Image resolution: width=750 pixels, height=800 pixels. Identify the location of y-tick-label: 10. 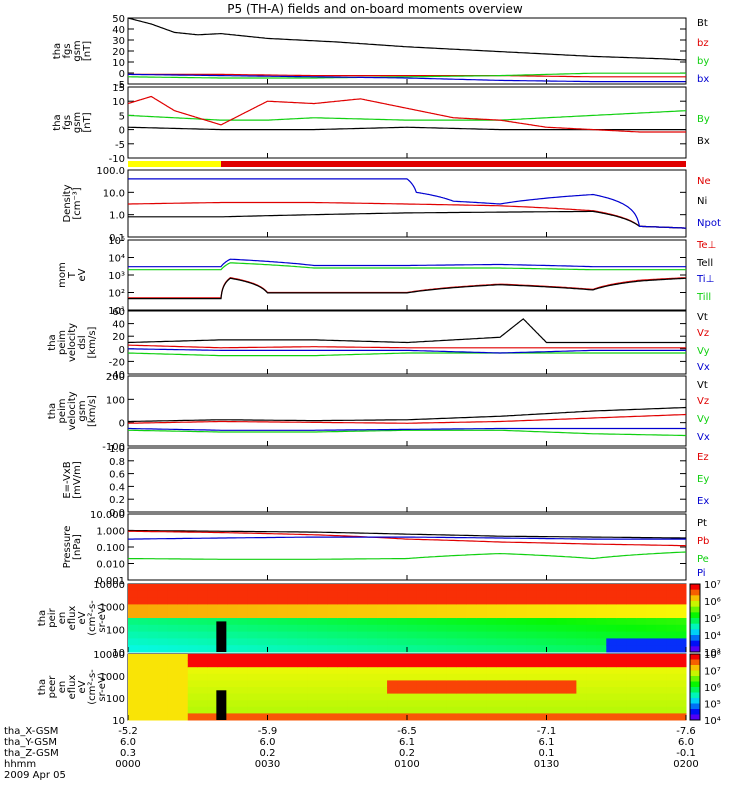
(118, 102).